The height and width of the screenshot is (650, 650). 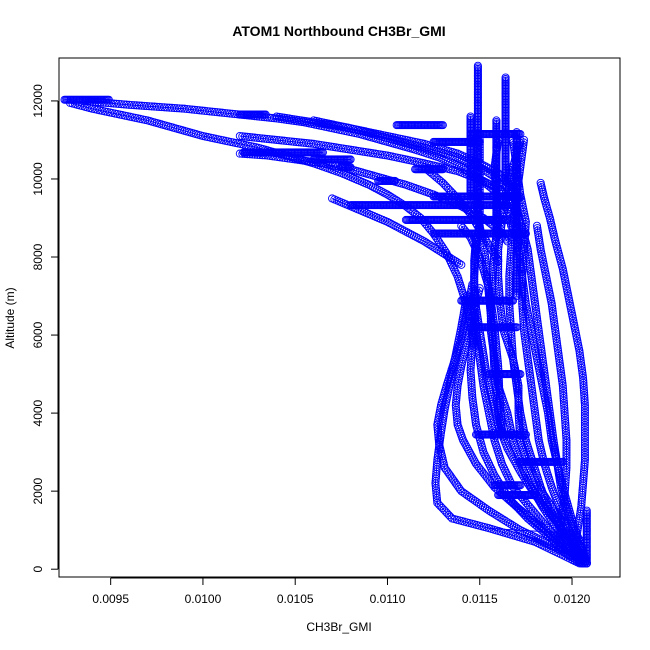 What do you see at coordinates (338, 31) in the screenshot?
I see `chart-title: ATOM1 Northbound CH3Br_GMI` at bounding box center [338, 31].